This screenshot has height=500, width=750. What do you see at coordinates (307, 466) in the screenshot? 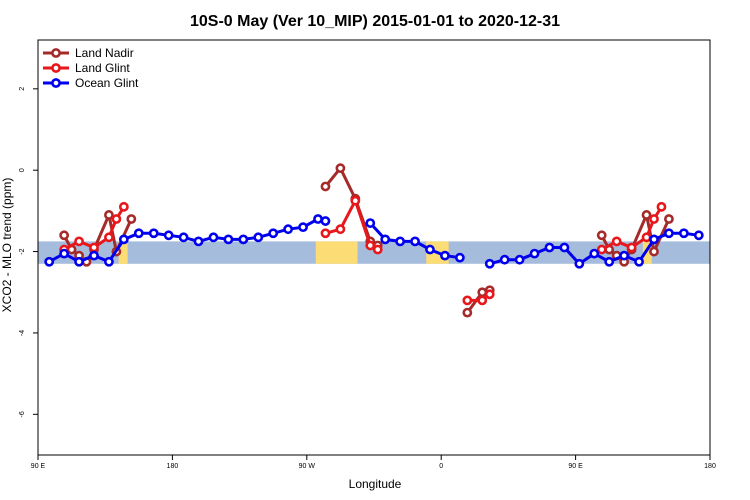
I see `x-tick-label-2: 90 W` at bounding box center [307, 466].